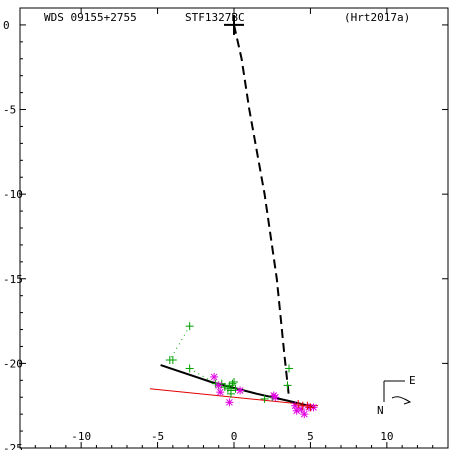 The image size is (450, 450). I want to click on y-tick-label: -15, so click(13, 279).